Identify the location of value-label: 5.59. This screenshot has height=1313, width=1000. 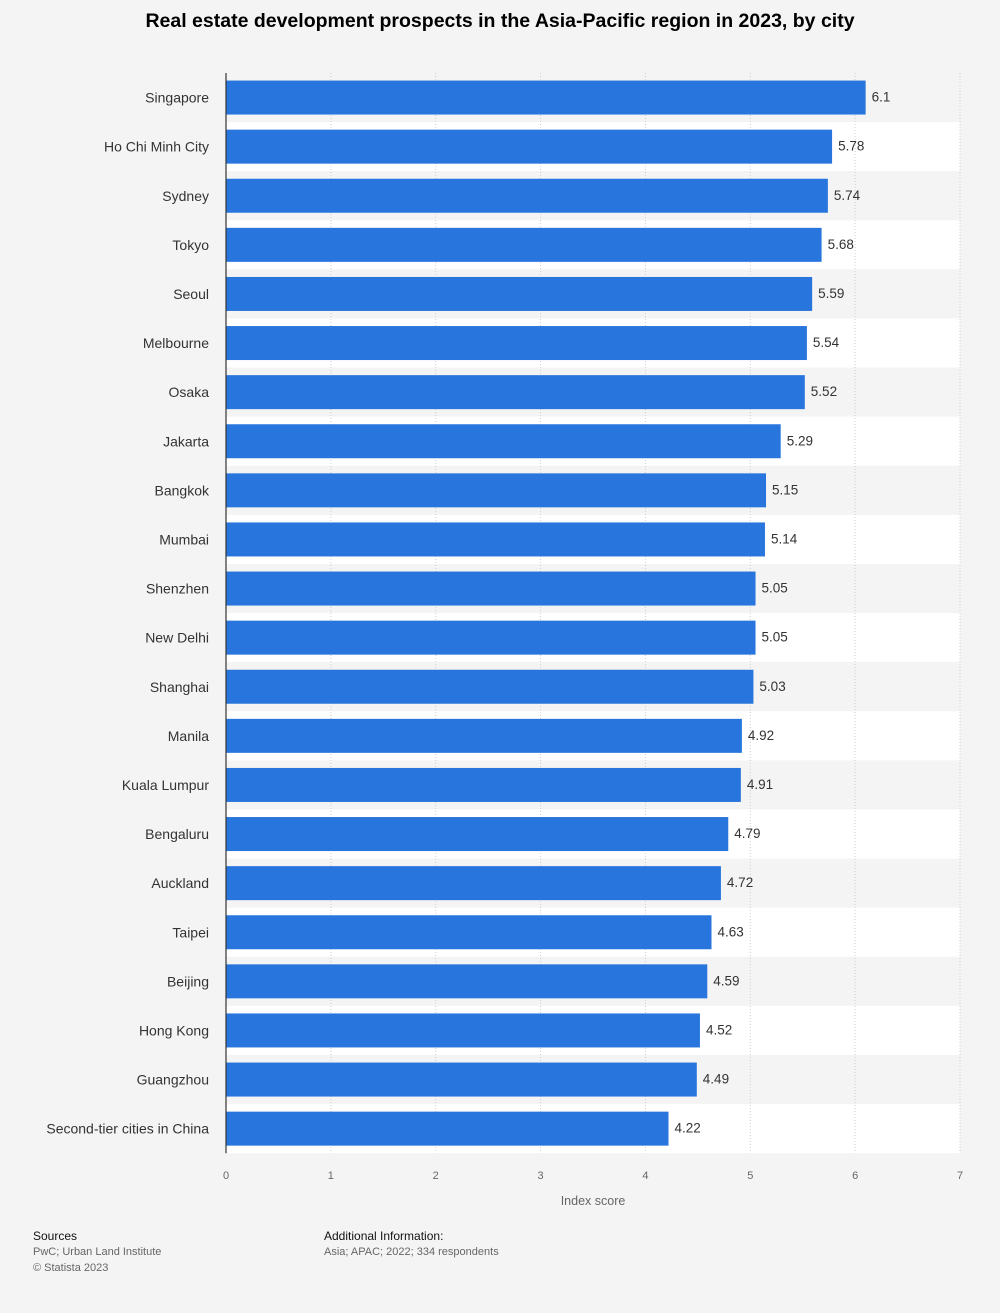
(831, 293).